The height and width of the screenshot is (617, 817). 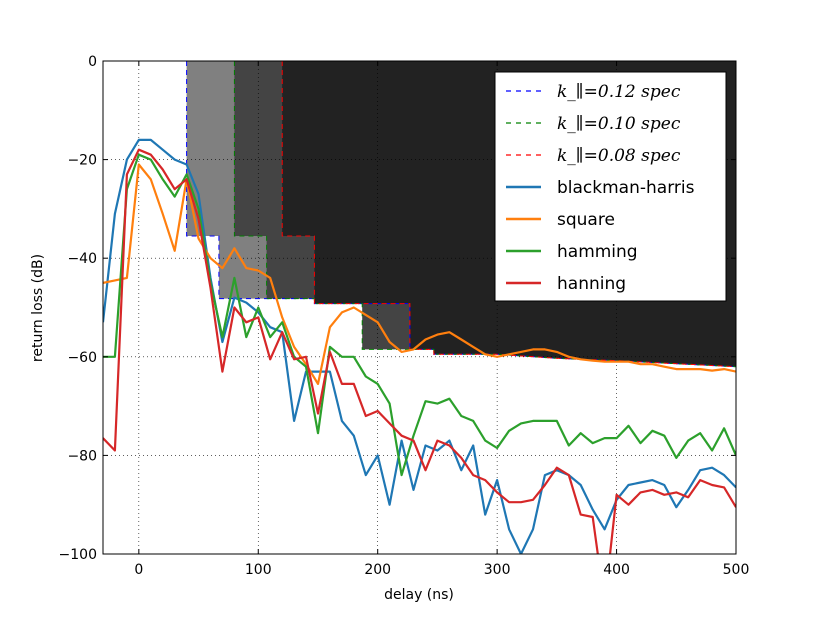 What do you see at coordinates (616, 570) in the screenshot?
I see `x-tick-label-4: 400` at bounding box center [616, 570].